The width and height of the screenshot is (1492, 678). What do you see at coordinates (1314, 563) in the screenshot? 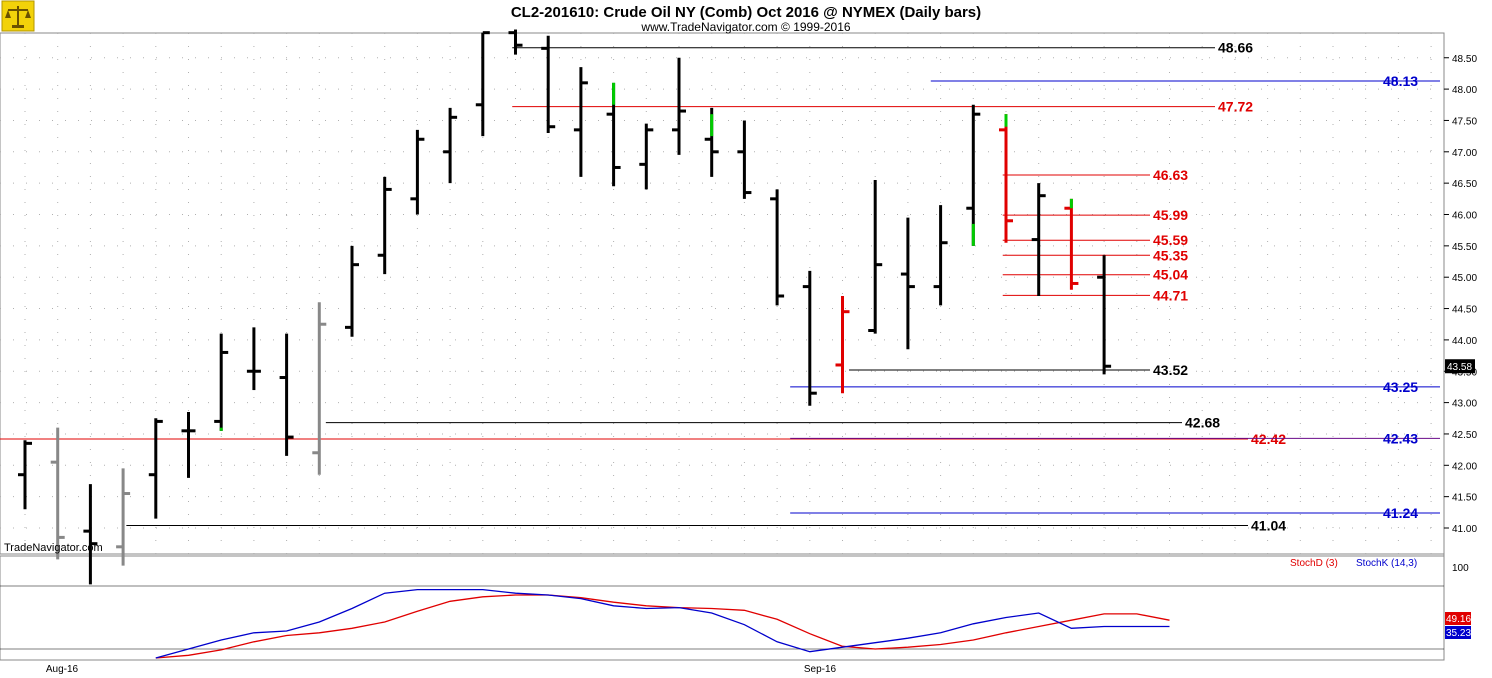
I see `legend-stochd: StochD (3)` at bounding box center [1314, 563].